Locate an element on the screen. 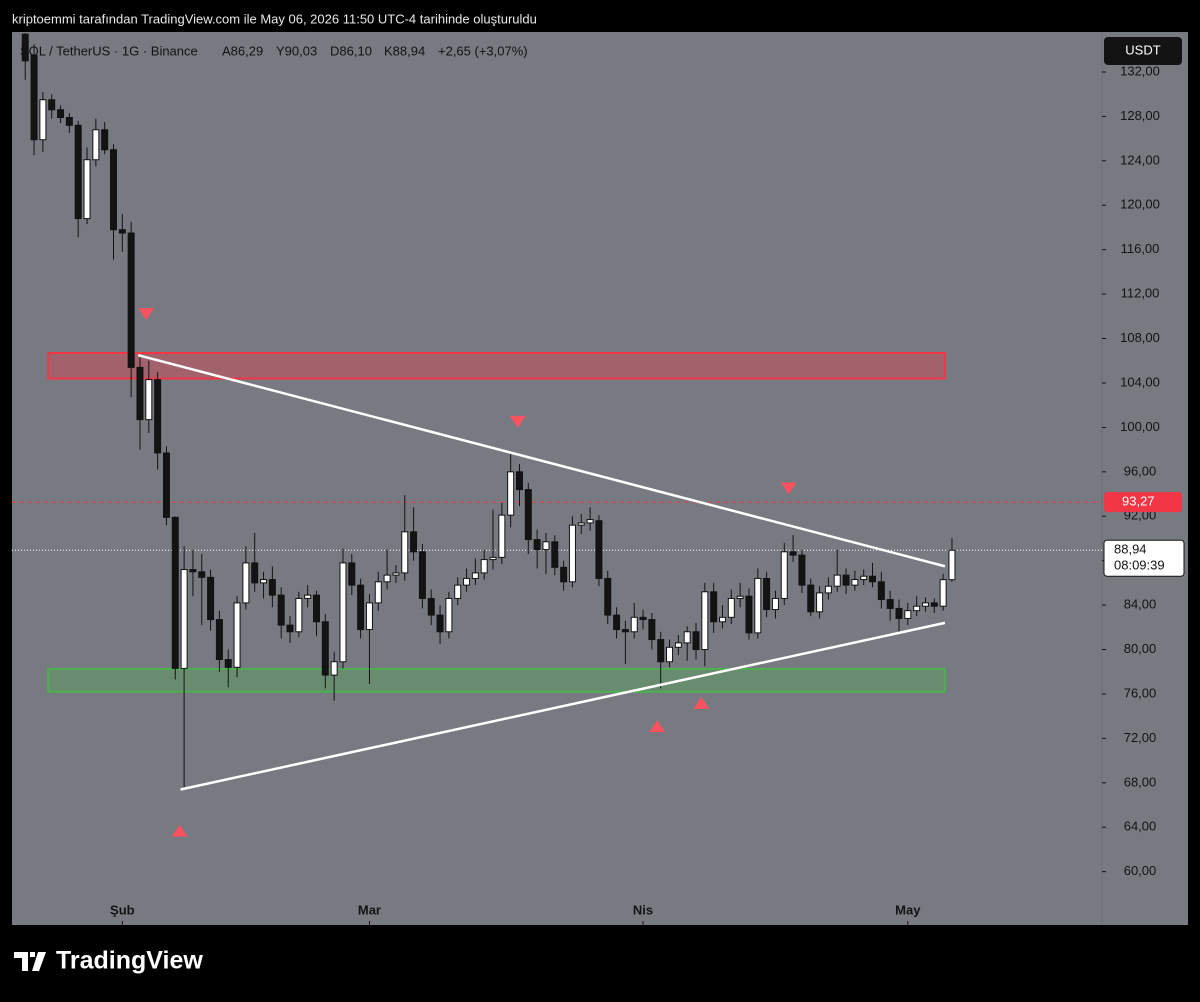 Image resolution: width=1200 pixels, height=1002 pixels. alert-label: 93,27 is located at coordinates (1138, 501).